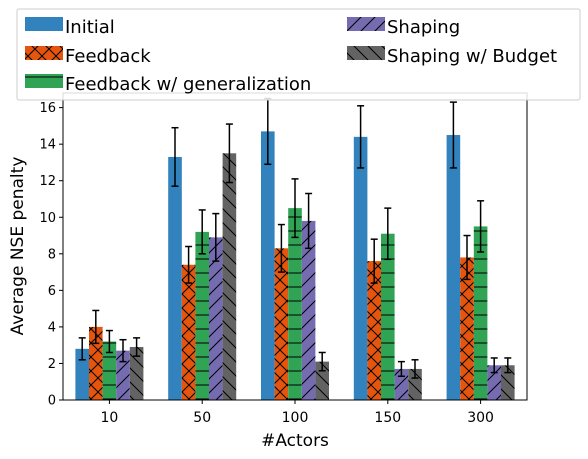 The width and height of the screenshot is (588, 459). What do you see at coordinates (108, 56) in the screenshot?
I see `legend-label-1: Feedback` at bounding box center [108, 56].